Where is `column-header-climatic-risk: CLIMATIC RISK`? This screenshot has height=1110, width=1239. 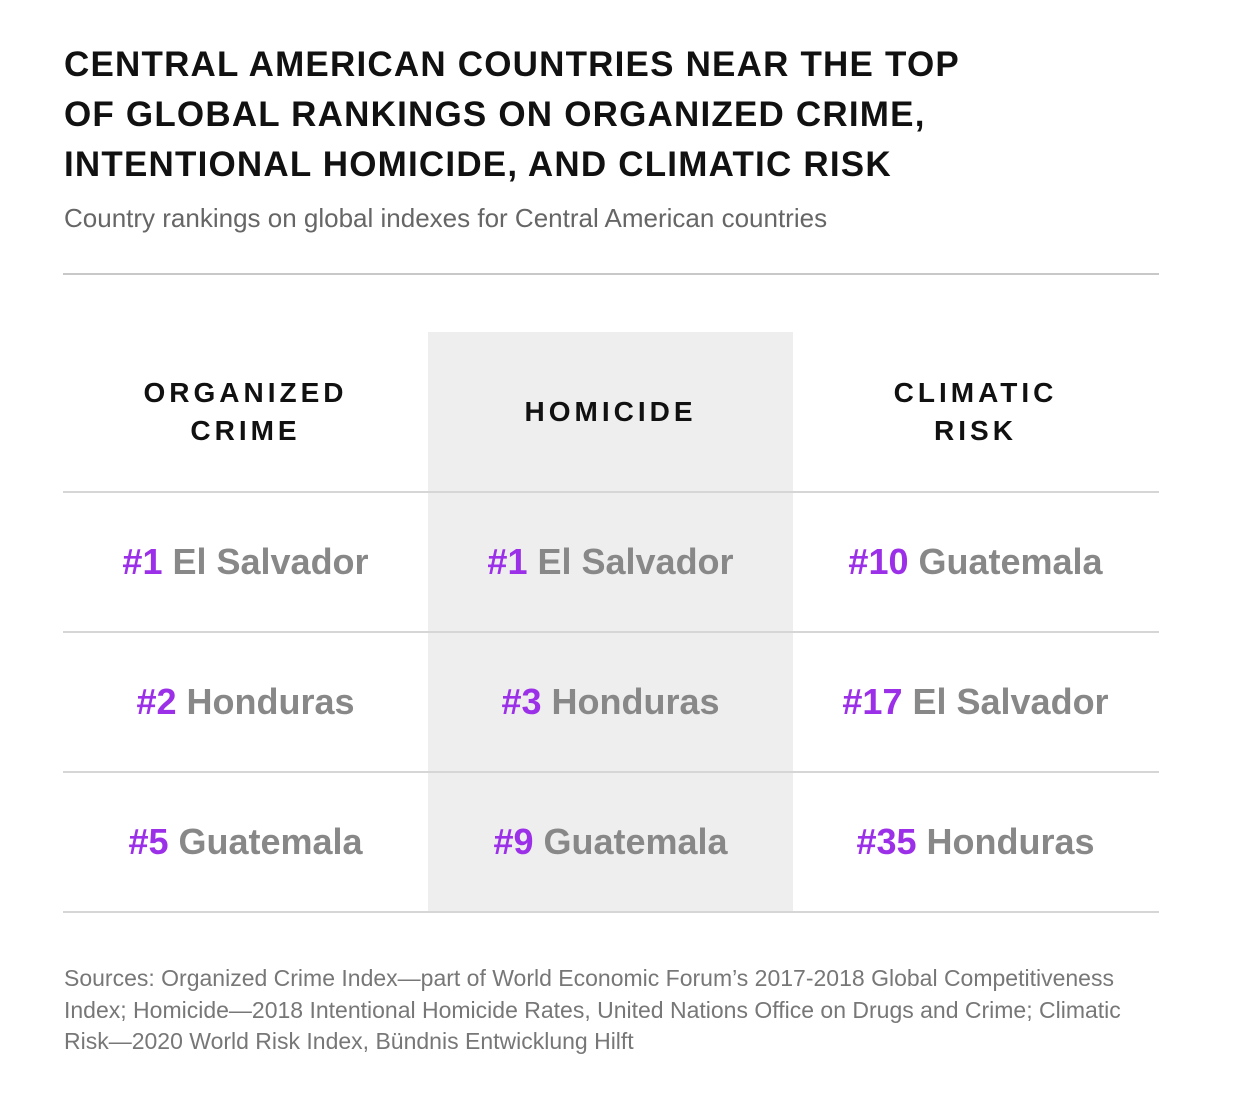
column-header-climatic-risk: CLIMATIC RISK is located at coordinates (975, 412).